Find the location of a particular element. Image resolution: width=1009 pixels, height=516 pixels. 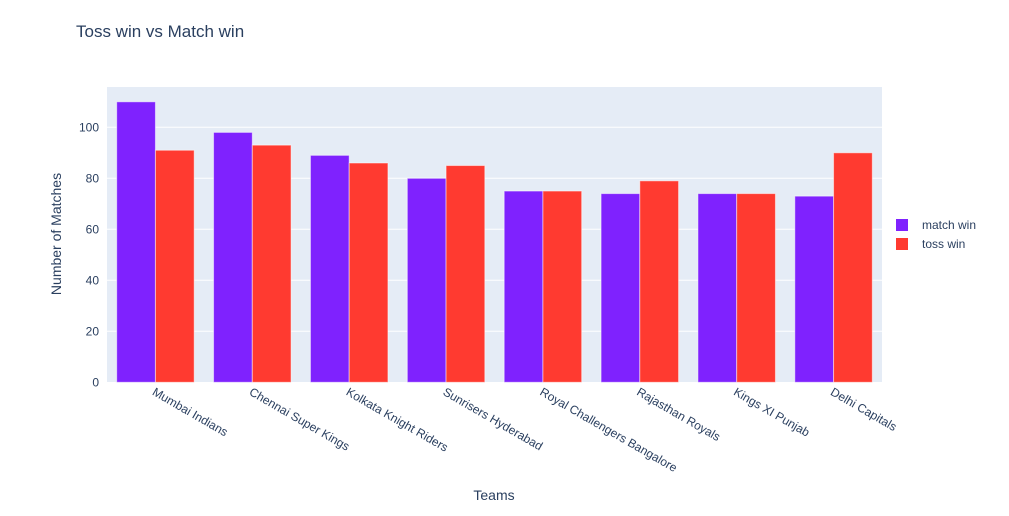

y-tick-label: 0 is located at coordinates (95, 382).